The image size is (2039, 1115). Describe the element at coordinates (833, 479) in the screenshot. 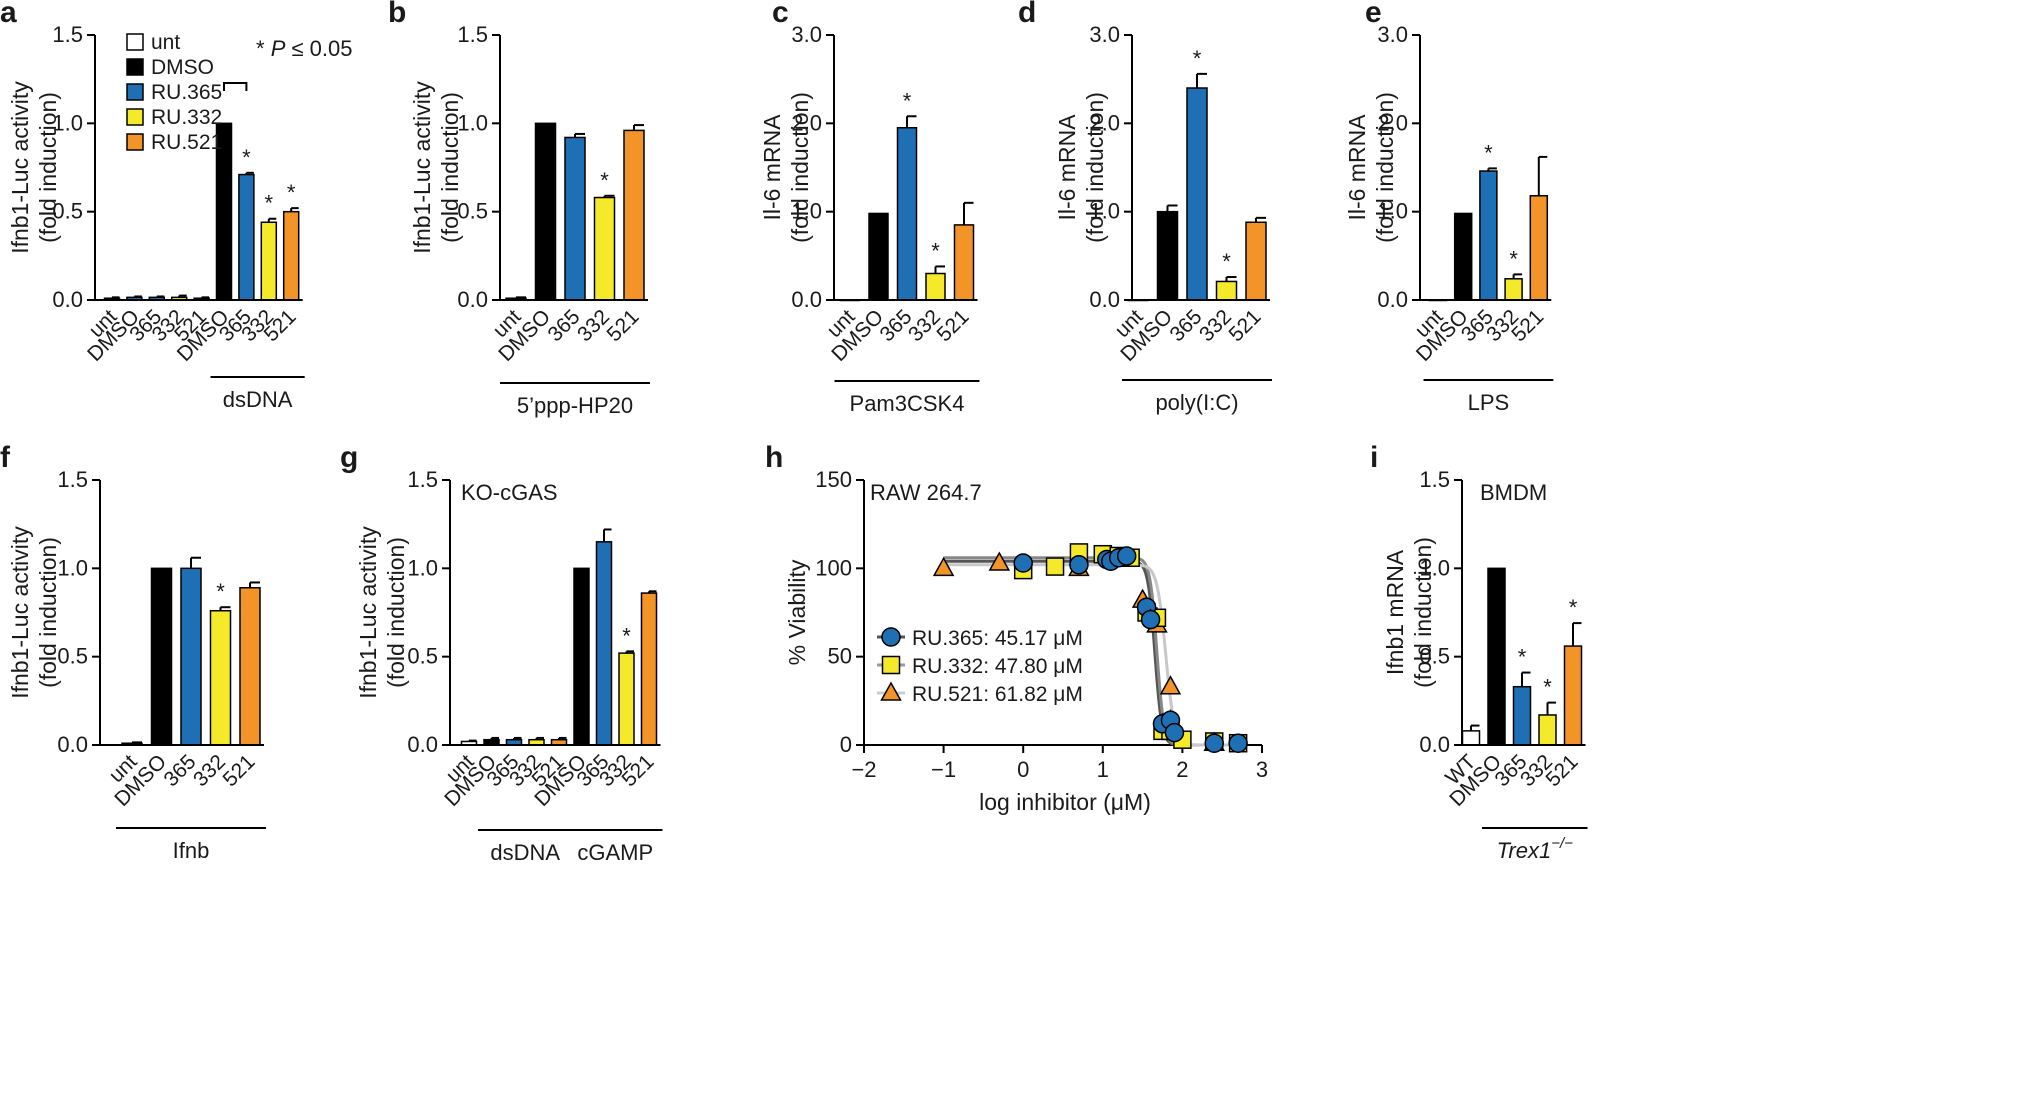

I see `y-tick-label: 150` at that location.